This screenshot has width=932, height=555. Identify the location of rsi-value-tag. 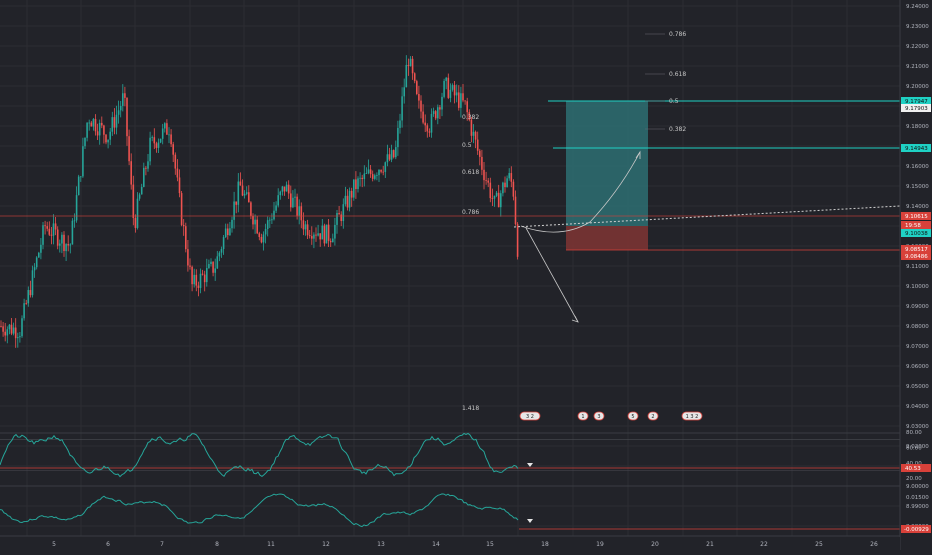
(916, 468).